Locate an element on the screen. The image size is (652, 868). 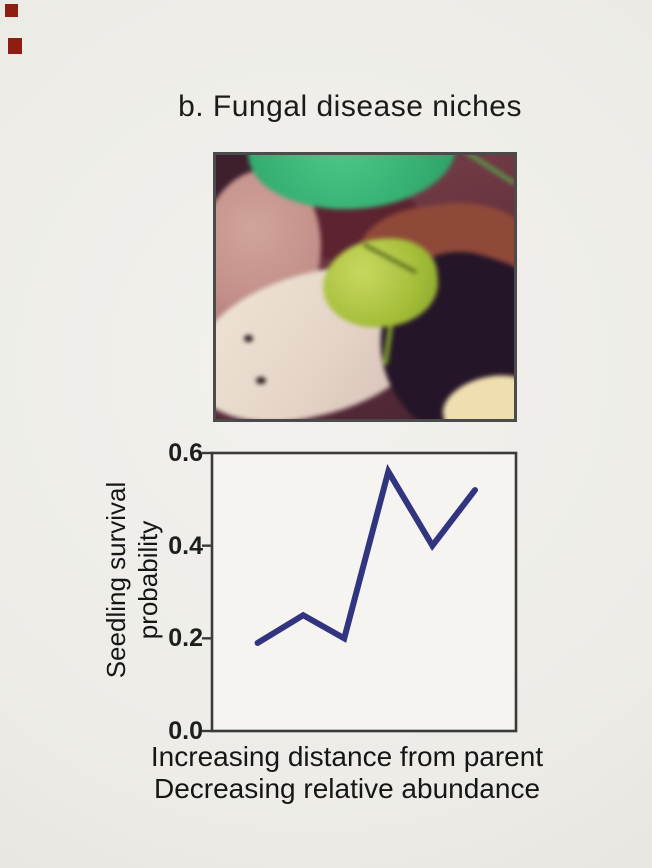
x-axis-label-line2: Decreasing relative abundance is located at coordinates (347, 788).